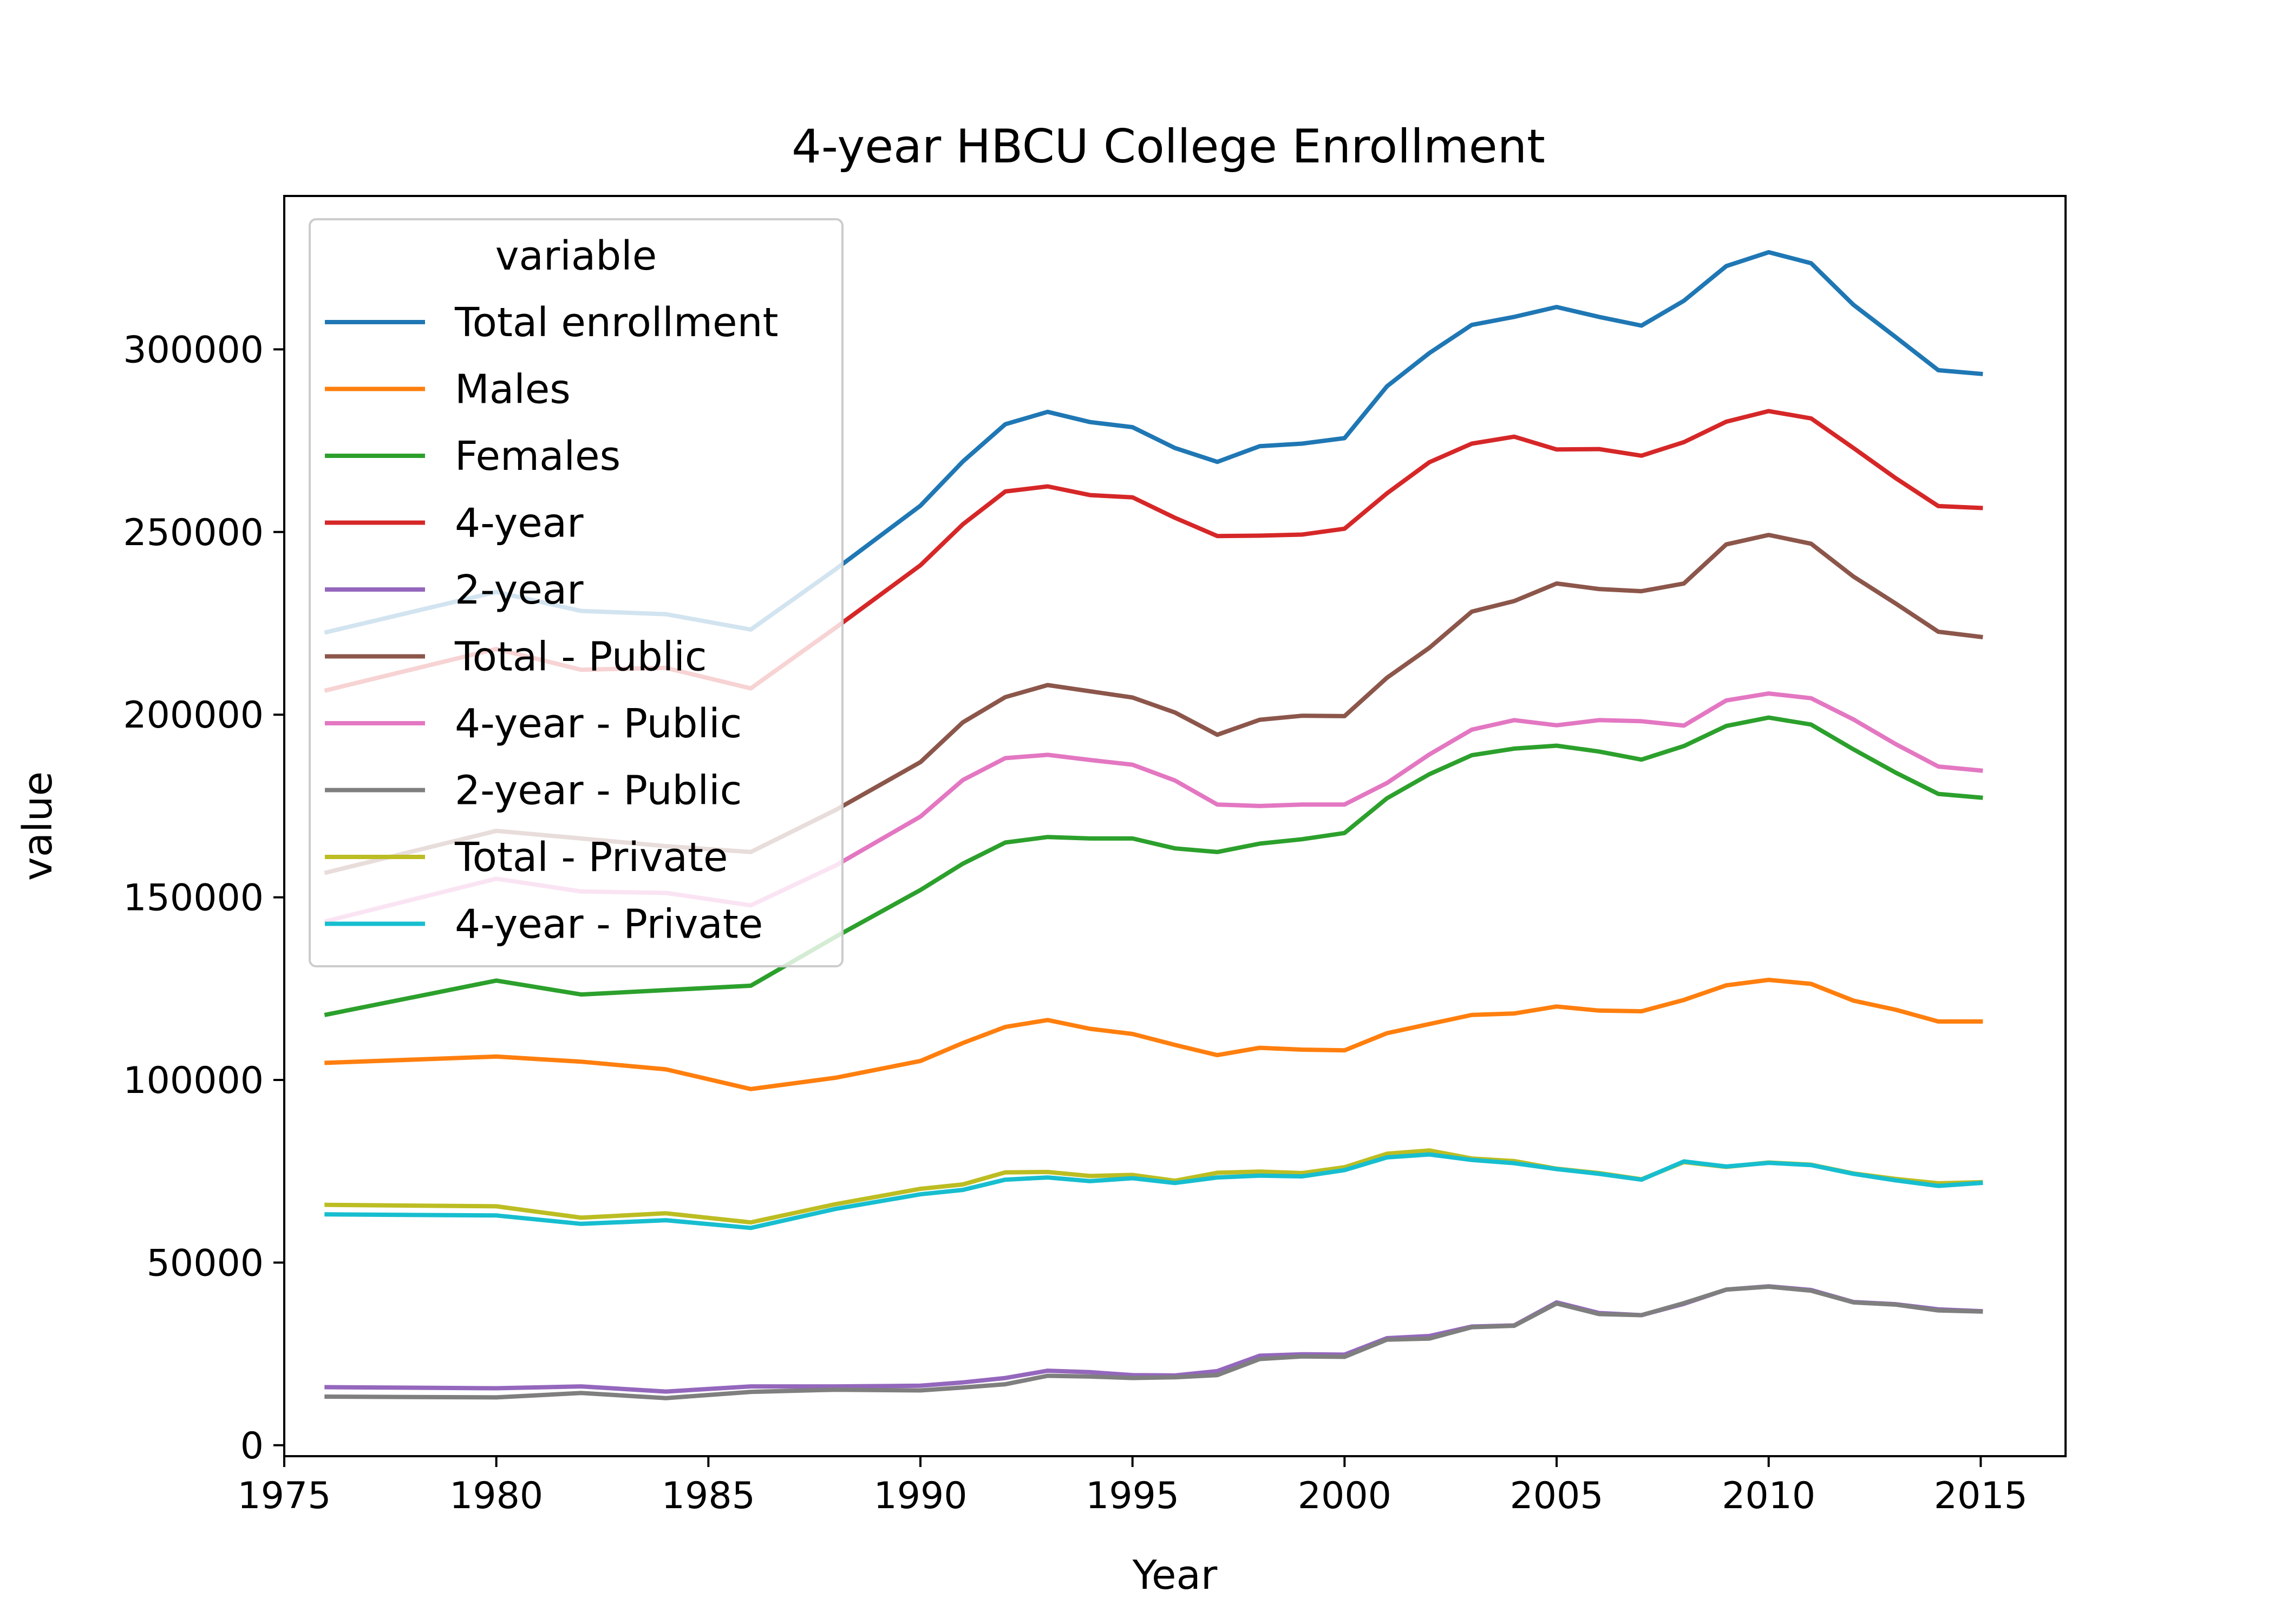 This screenshot has width=2274, height=1624. Describe the element at coordinates (1133, 1496) in the screenshot. I see `x-tick-label: 1995` at that location.